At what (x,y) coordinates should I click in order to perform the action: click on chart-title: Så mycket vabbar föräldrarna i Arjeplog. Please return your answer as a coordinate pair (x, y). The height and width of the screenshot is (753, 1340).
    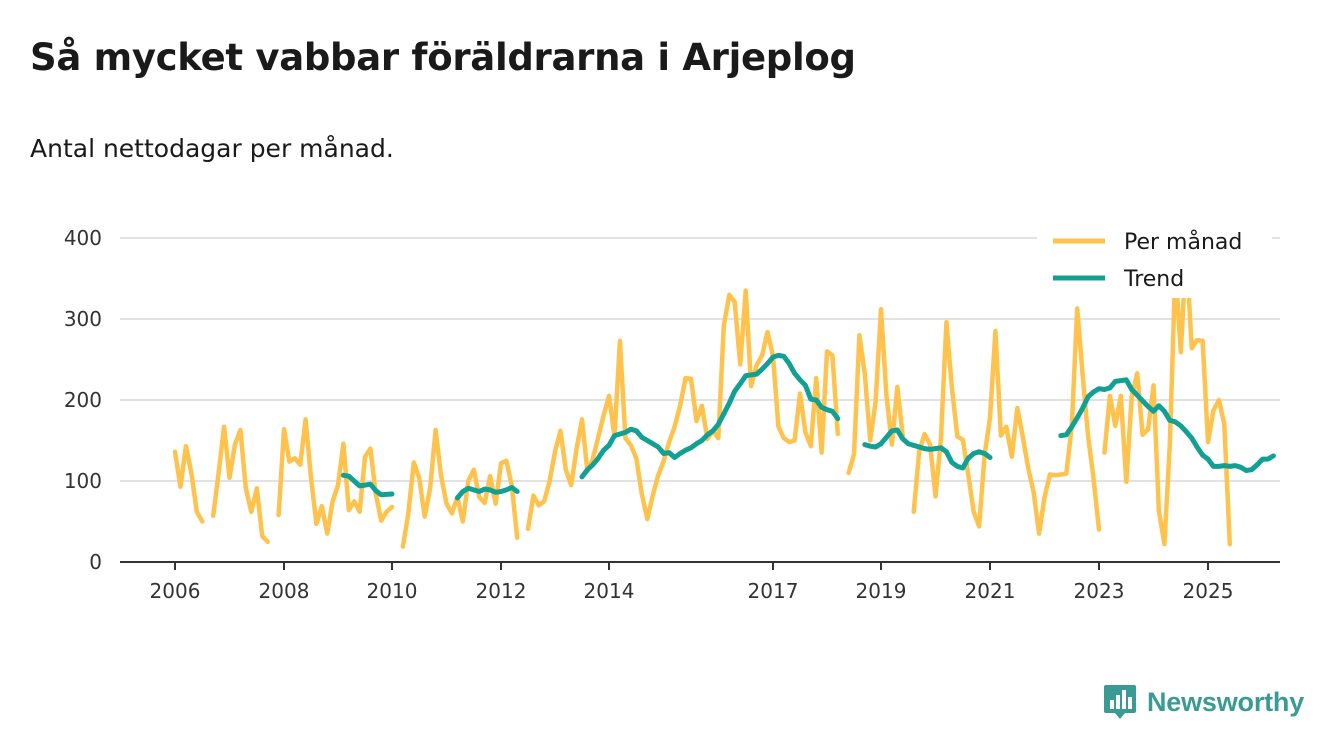
    Looking at the image, I should click on (443, 57).